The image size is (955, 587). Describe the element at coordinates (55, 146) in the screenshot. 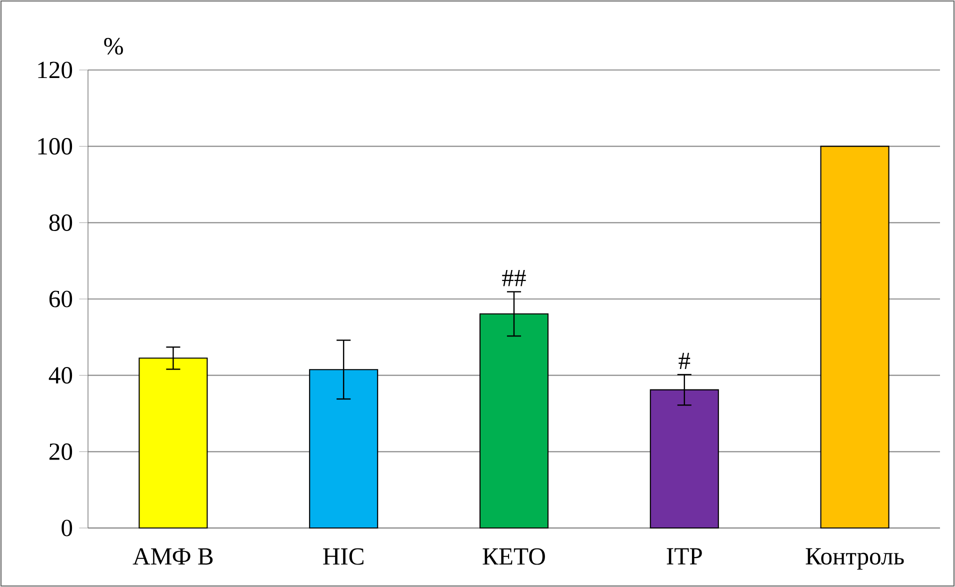

I see `y-tick-label: 100` at that location.